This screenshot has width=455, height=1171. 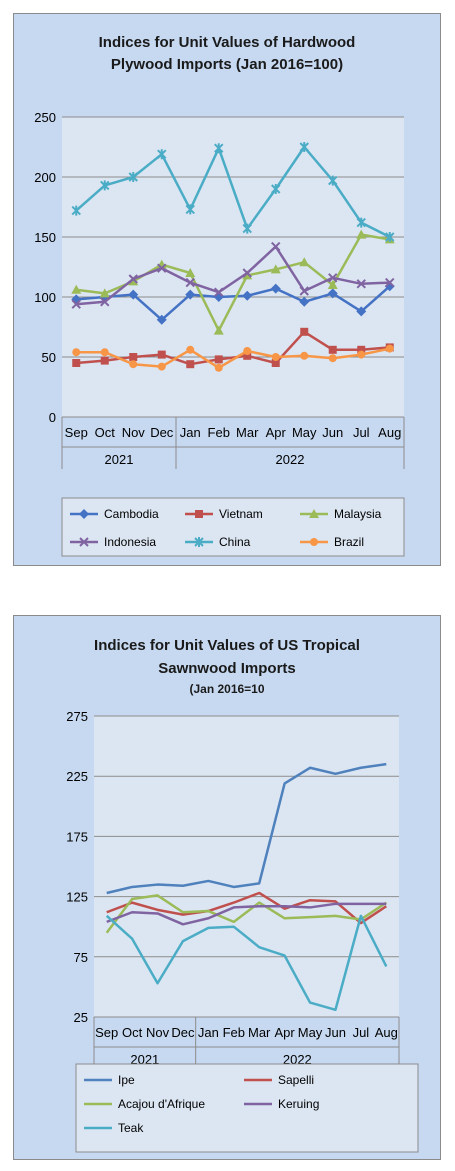 I want to click on x-tick-label: Dec, so click(x=162, y=432).